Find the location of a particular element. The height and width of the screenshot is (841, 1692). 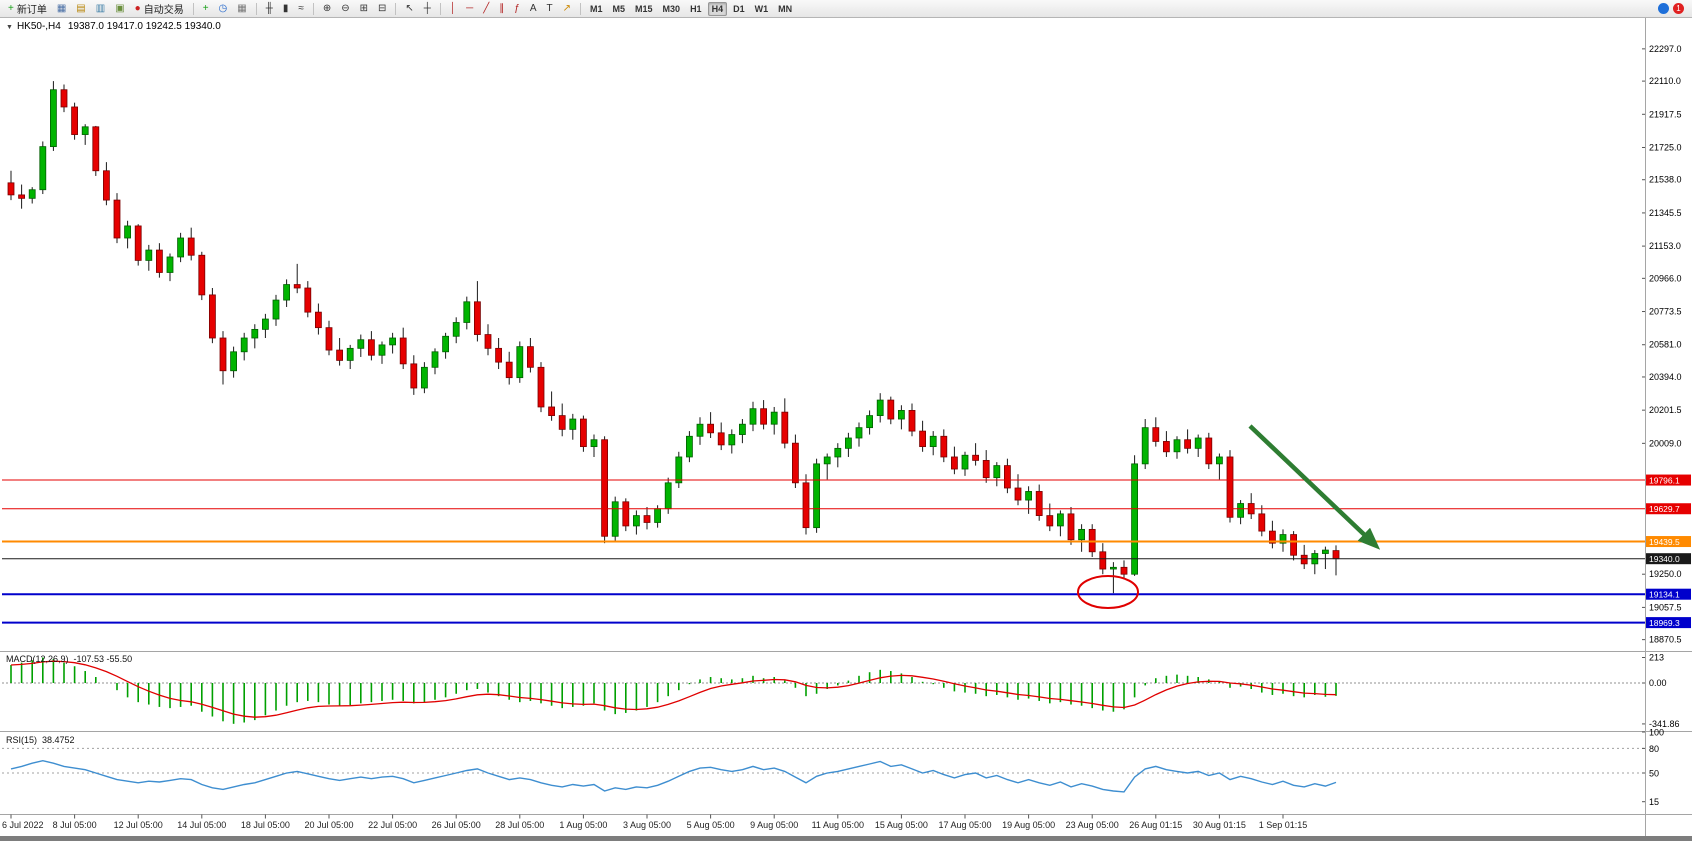

channel-button: ∥ is located at coordinates (501, 9).